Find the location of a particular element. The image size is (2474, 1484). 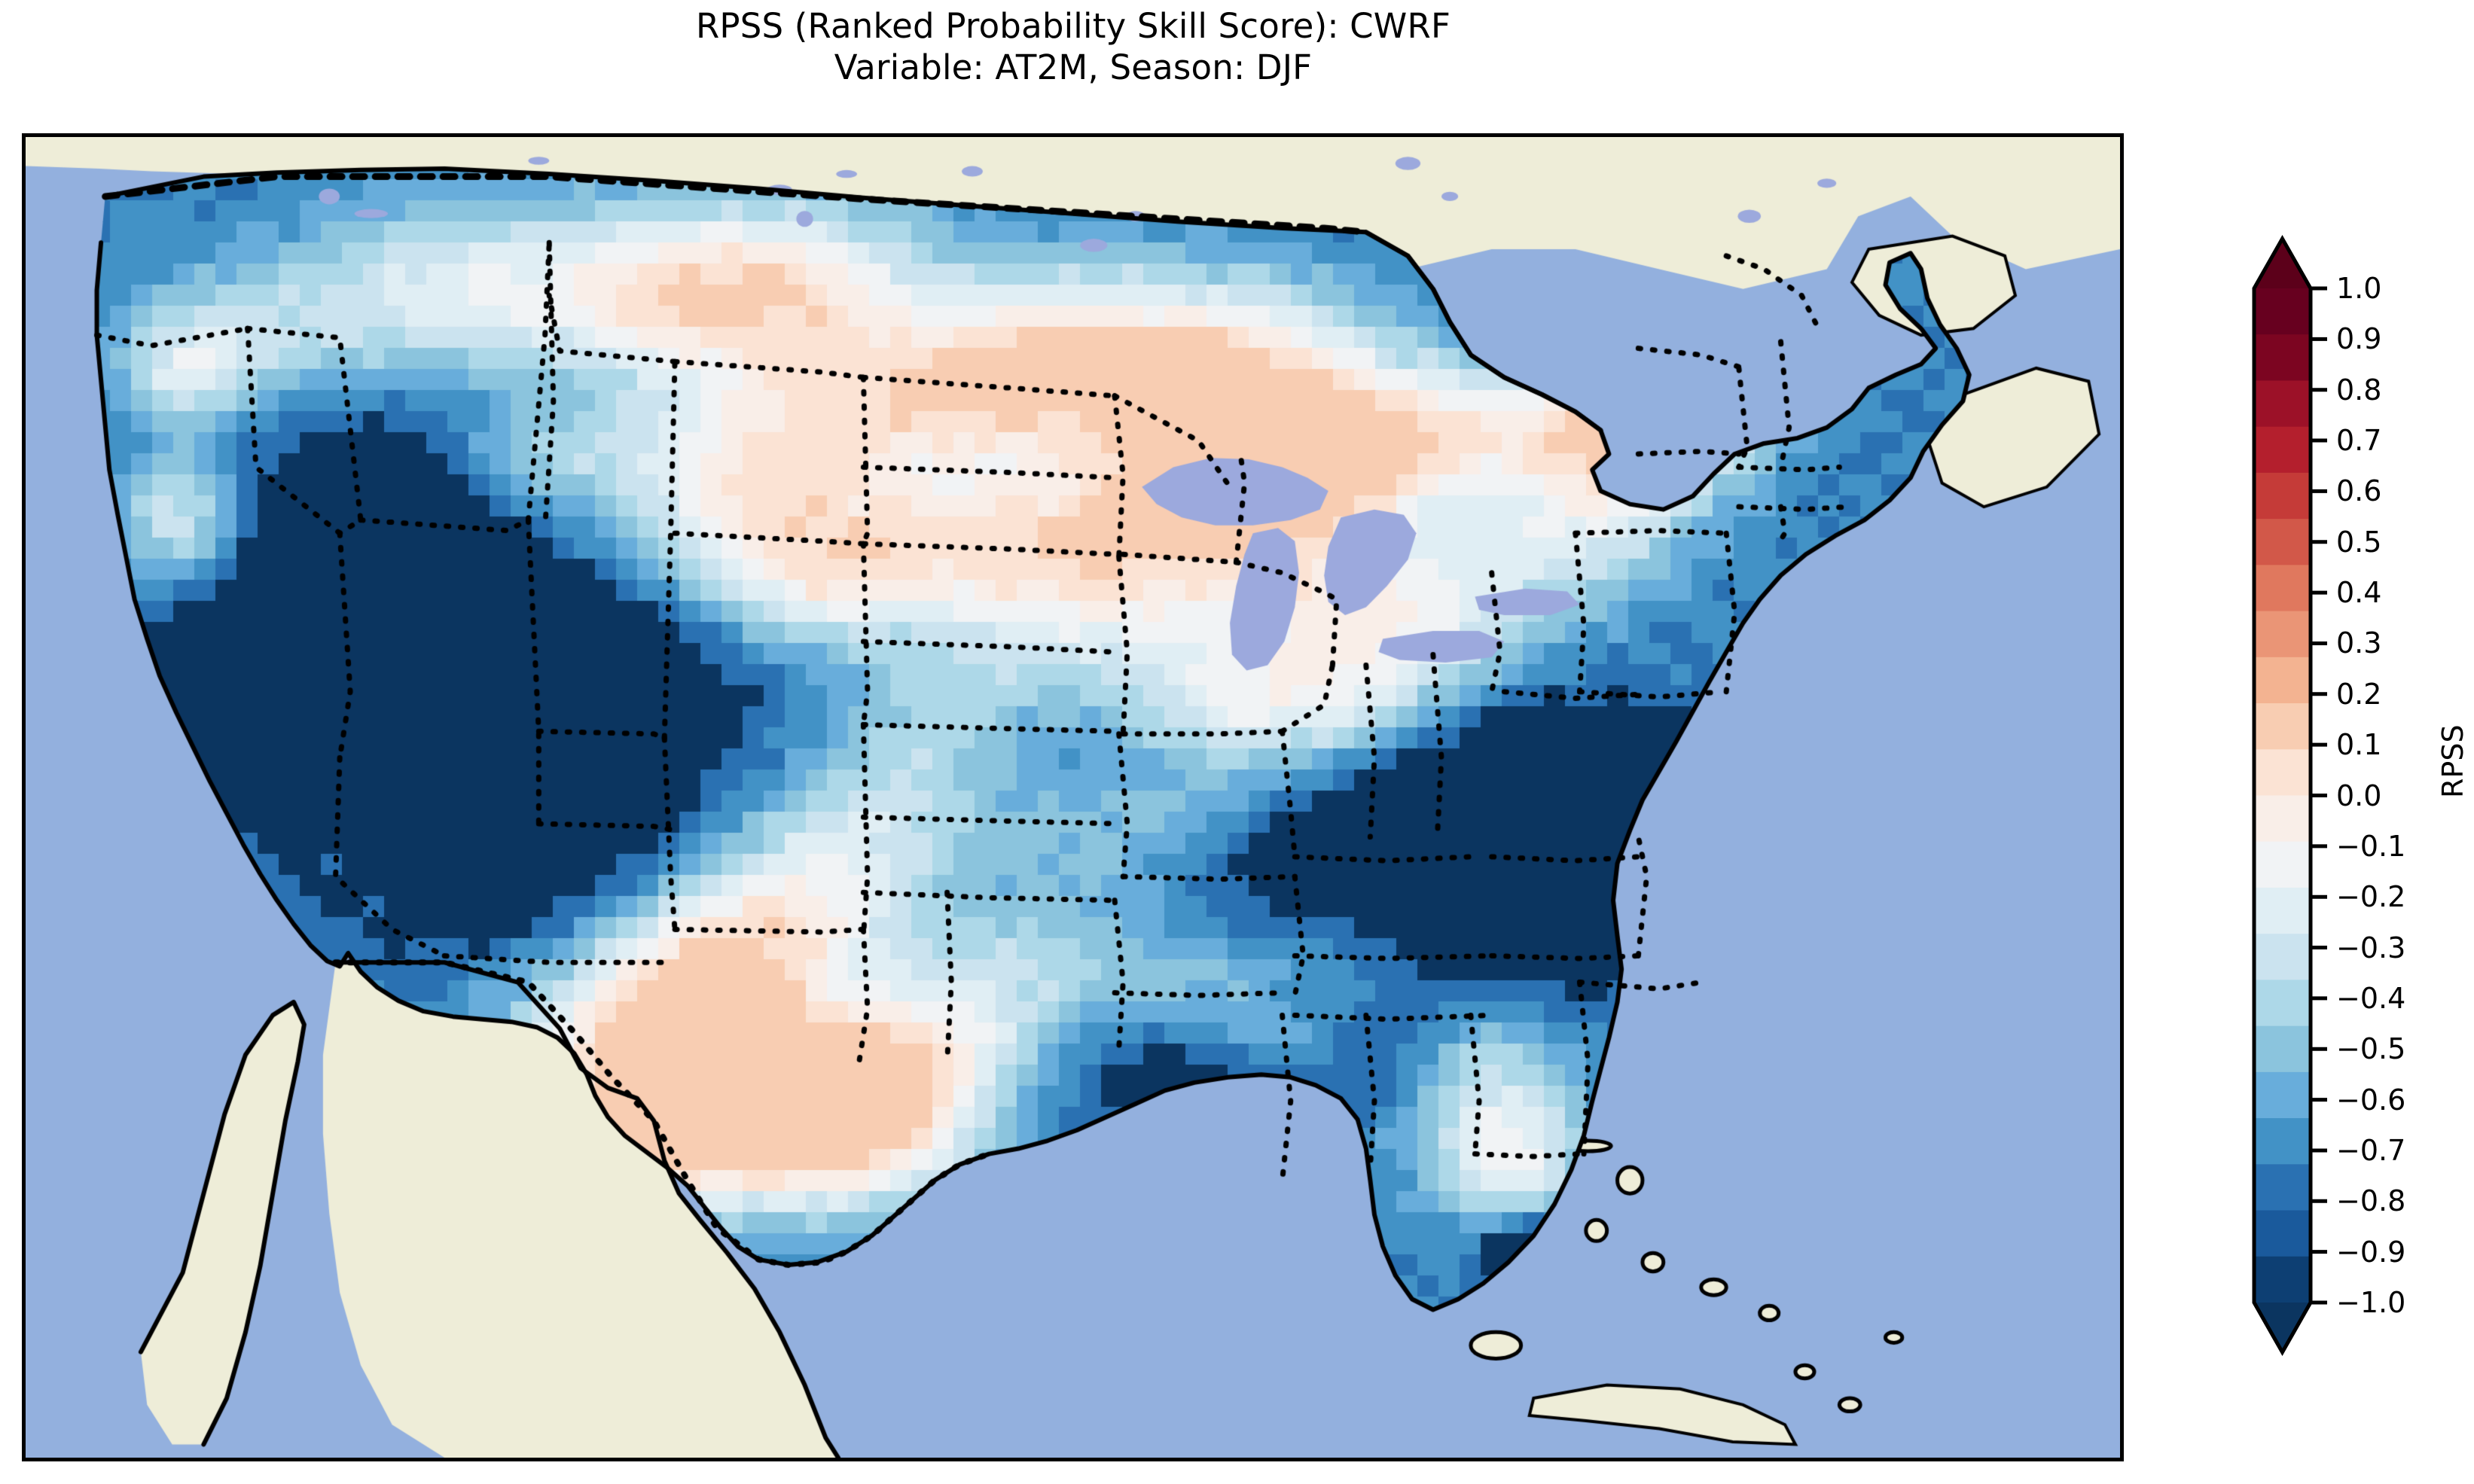

colorbar-tick-label: −0.7 is located at coordinates (2371, 1150).